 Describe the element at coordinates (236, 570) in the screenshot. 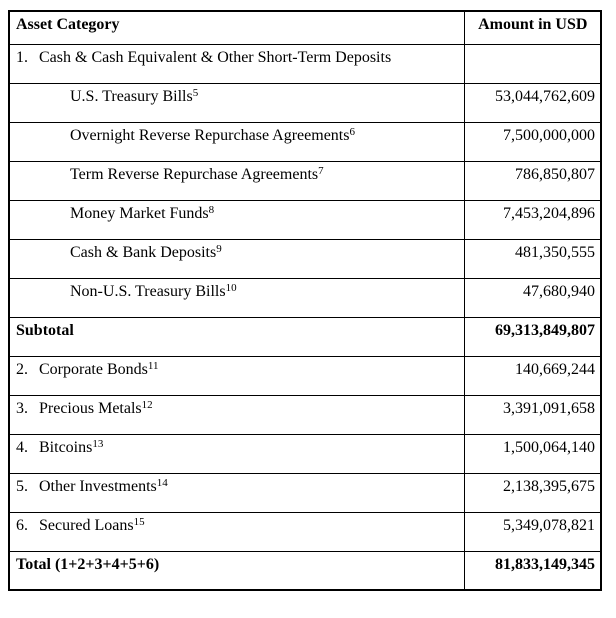

I see `category-cell: Total (1+2+3+4+5+6)` at that location.